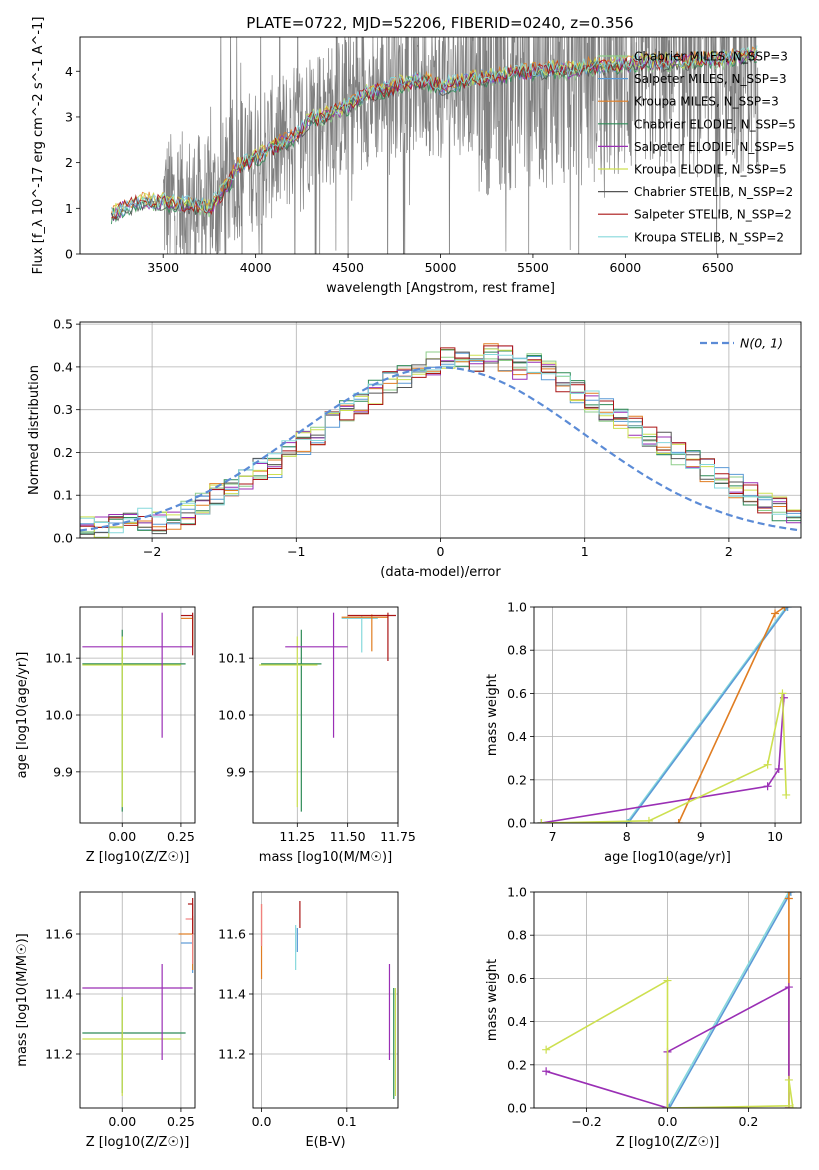 Image resolution: width=819 pixels, height=1170 pixels. Describe the element at coordinates (706, 102) in the screenshot. I see `legend-label: Kroupa MILES, N_SSP=3` at that location.